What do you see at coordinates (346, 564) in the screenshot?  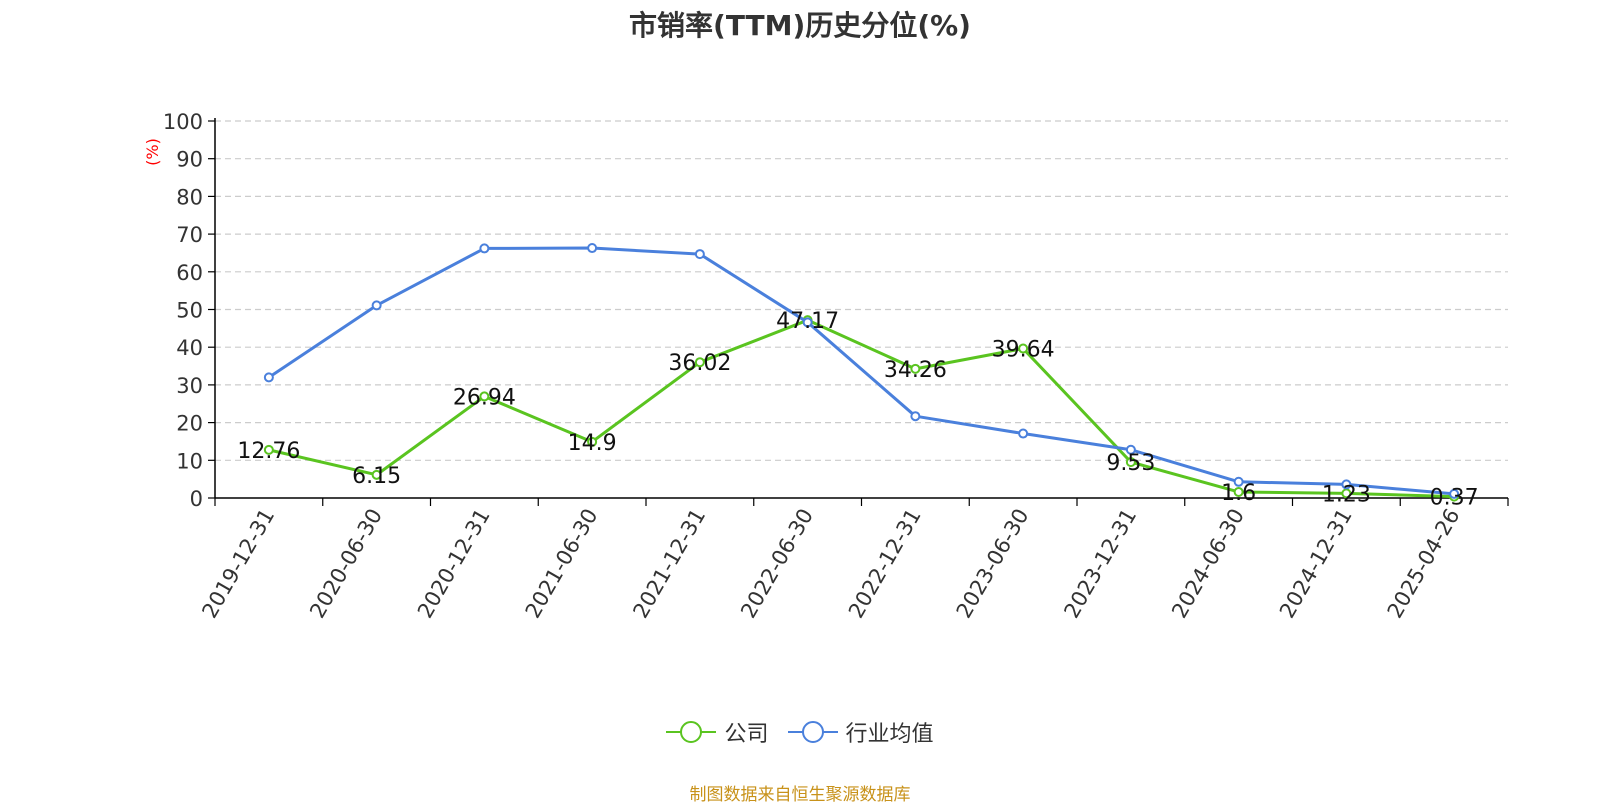 I see `x-tick-label: 2020-06-30` at bounding box center [346, 564].